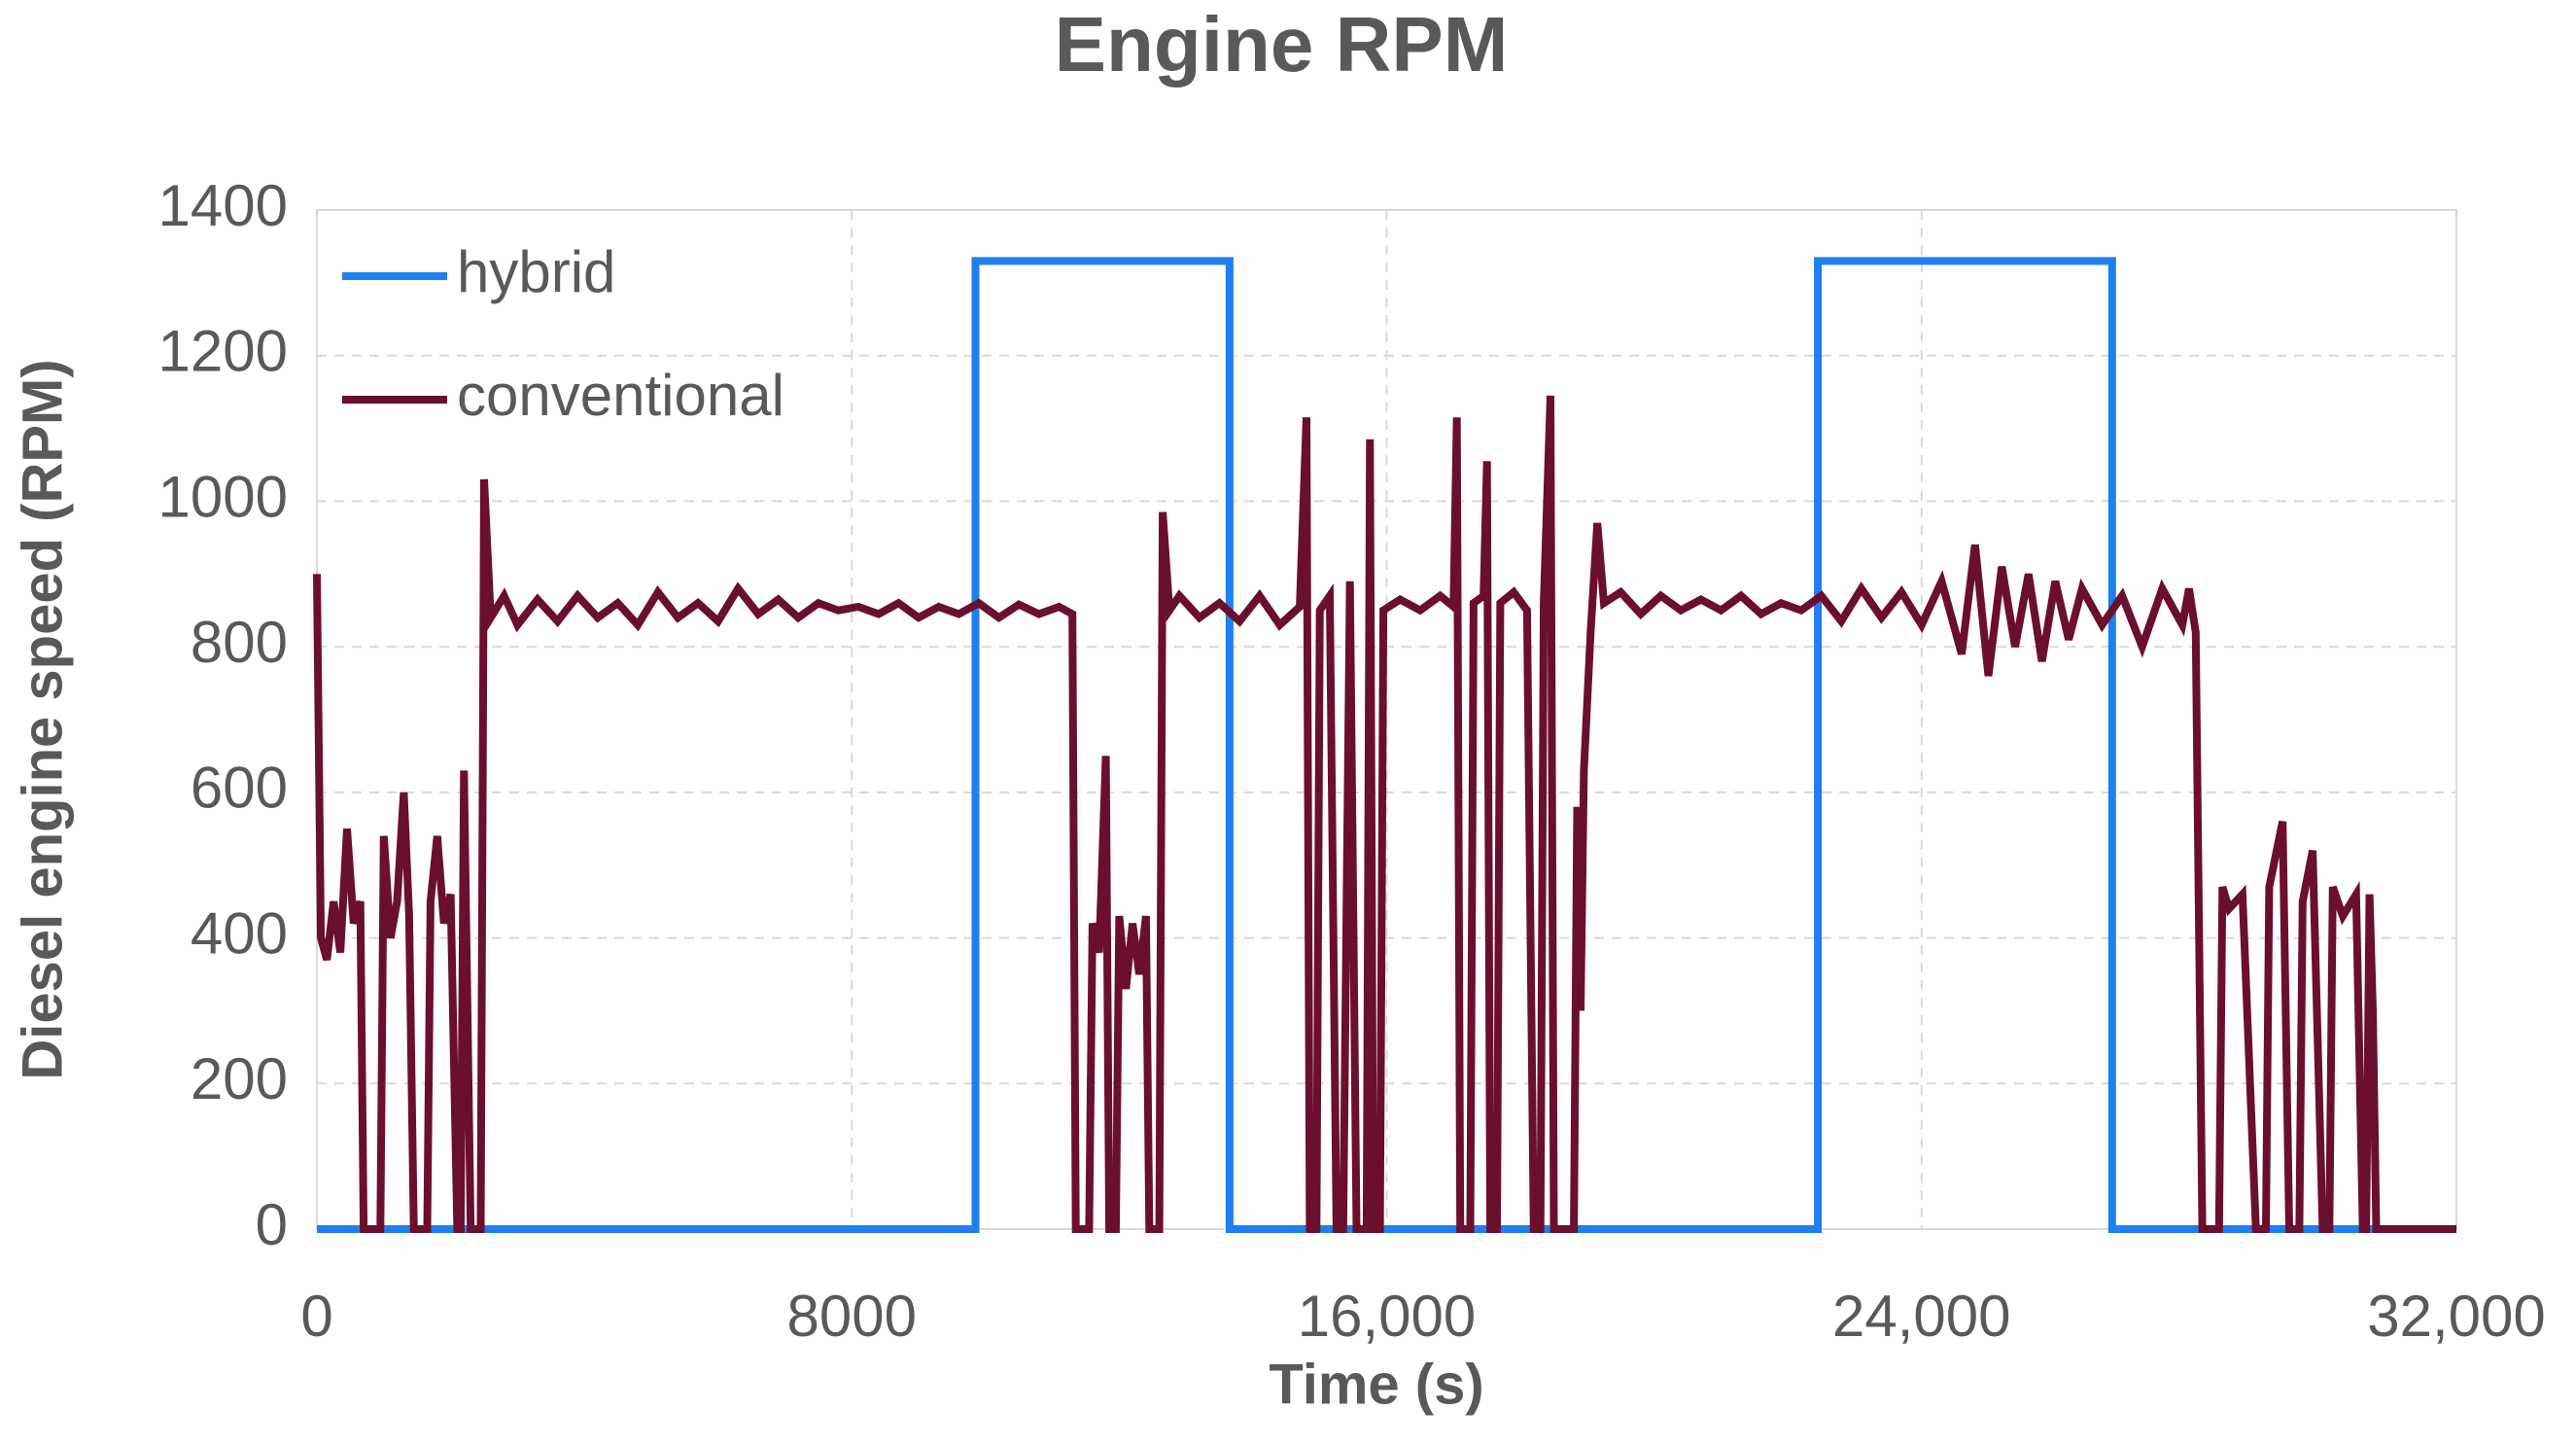 Image resolution: width=2576 pixels, height=1444 pixels. What do you see at coordinates (1376, 1384) in the screenshot?
I see `x-axis-label: Time (s)` at bounding box center [1376, 1384].